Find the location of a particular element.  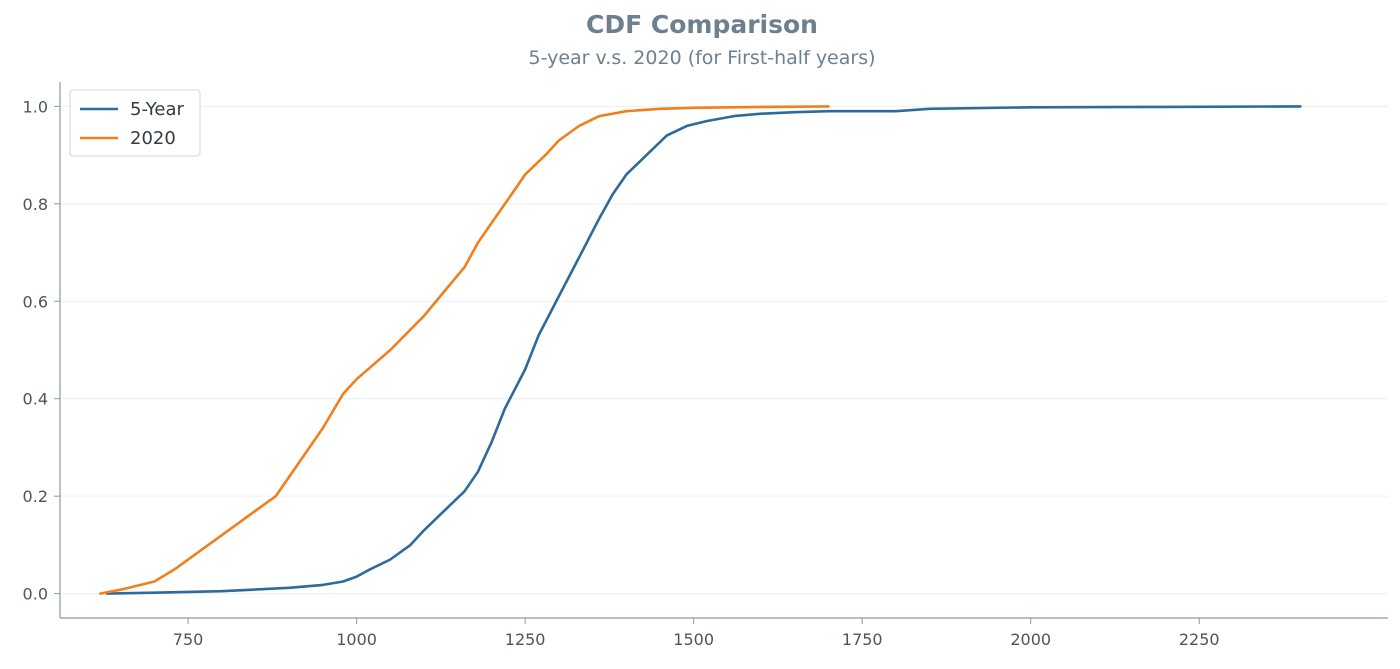

x-tick-label-6: 2250 is located at coordinates (1199, 639).